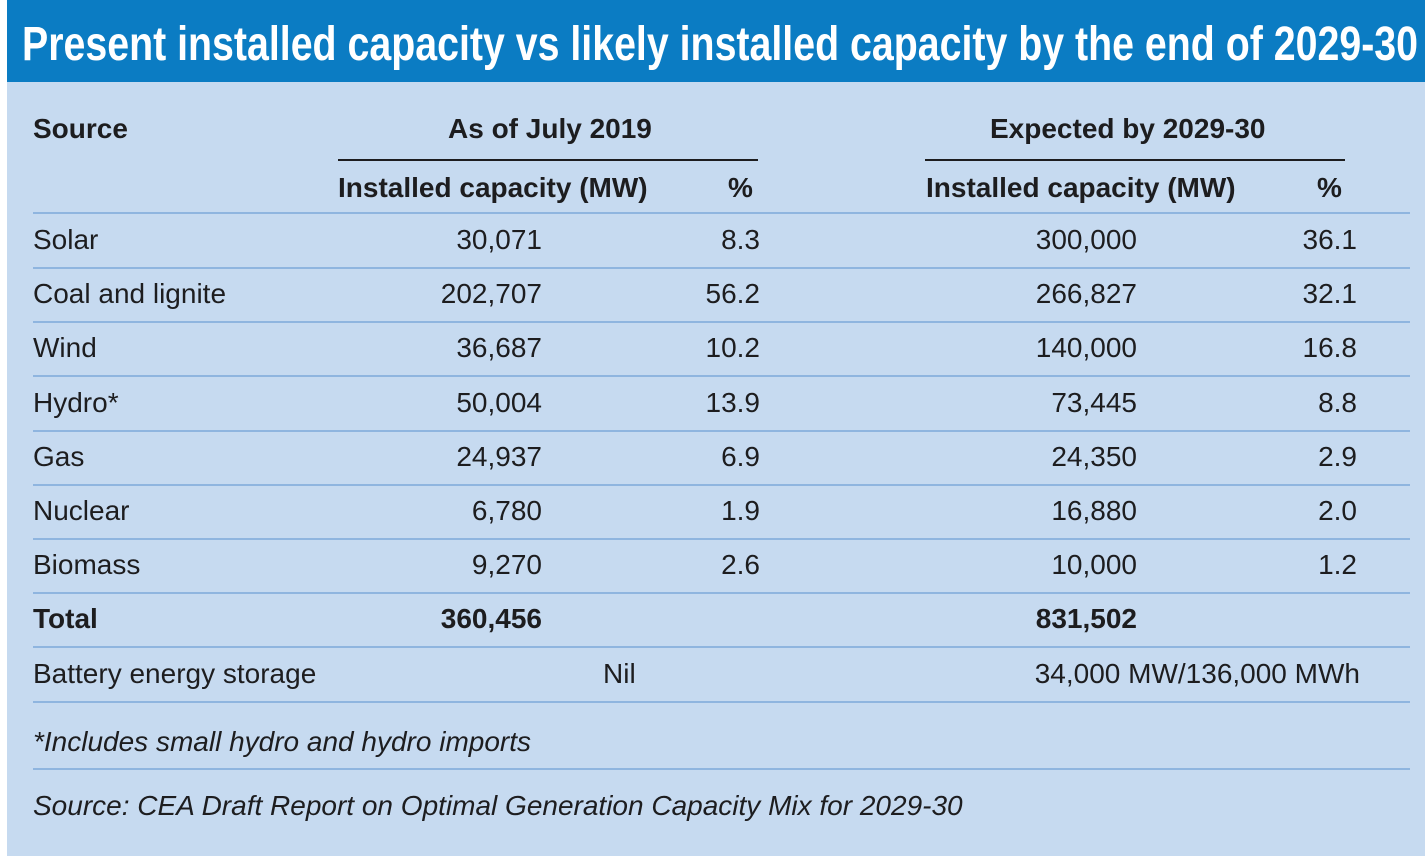 The image size is (1425, 856). Describe the element at coordinates (499, 402) in the screenshot. I see `row-cap-2019: 50,004` at that location.